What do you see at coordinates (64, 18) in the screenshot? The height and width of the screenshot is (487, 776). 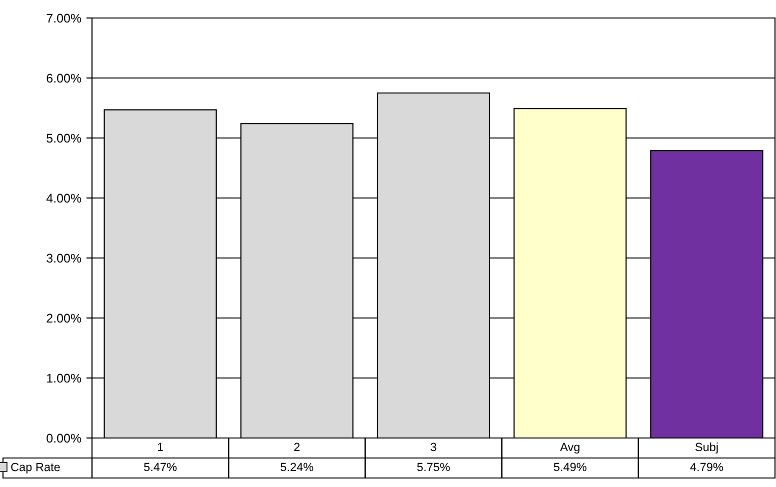 I see `y-tick-label: 7.00%` at bounding box center [64, 18].